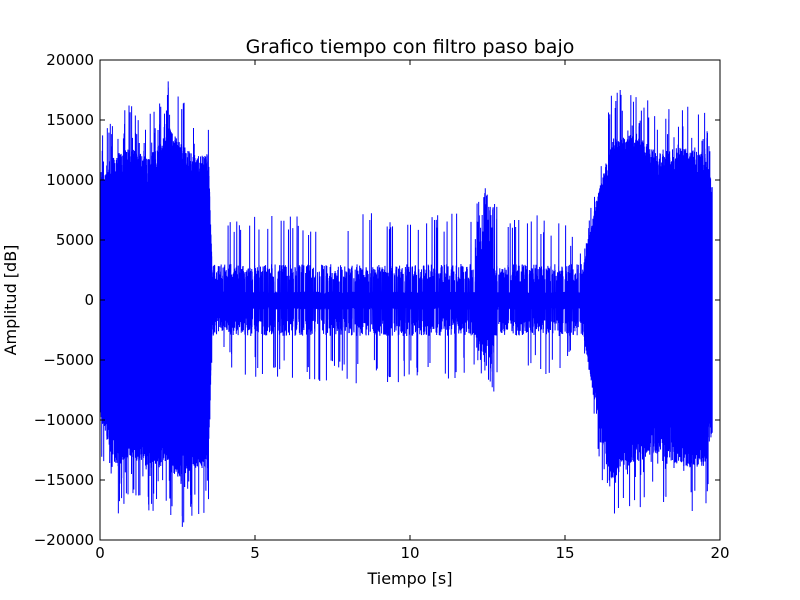 The image size is (800, 600). I want to click on x-tick-label: 5, so click(255, 553).